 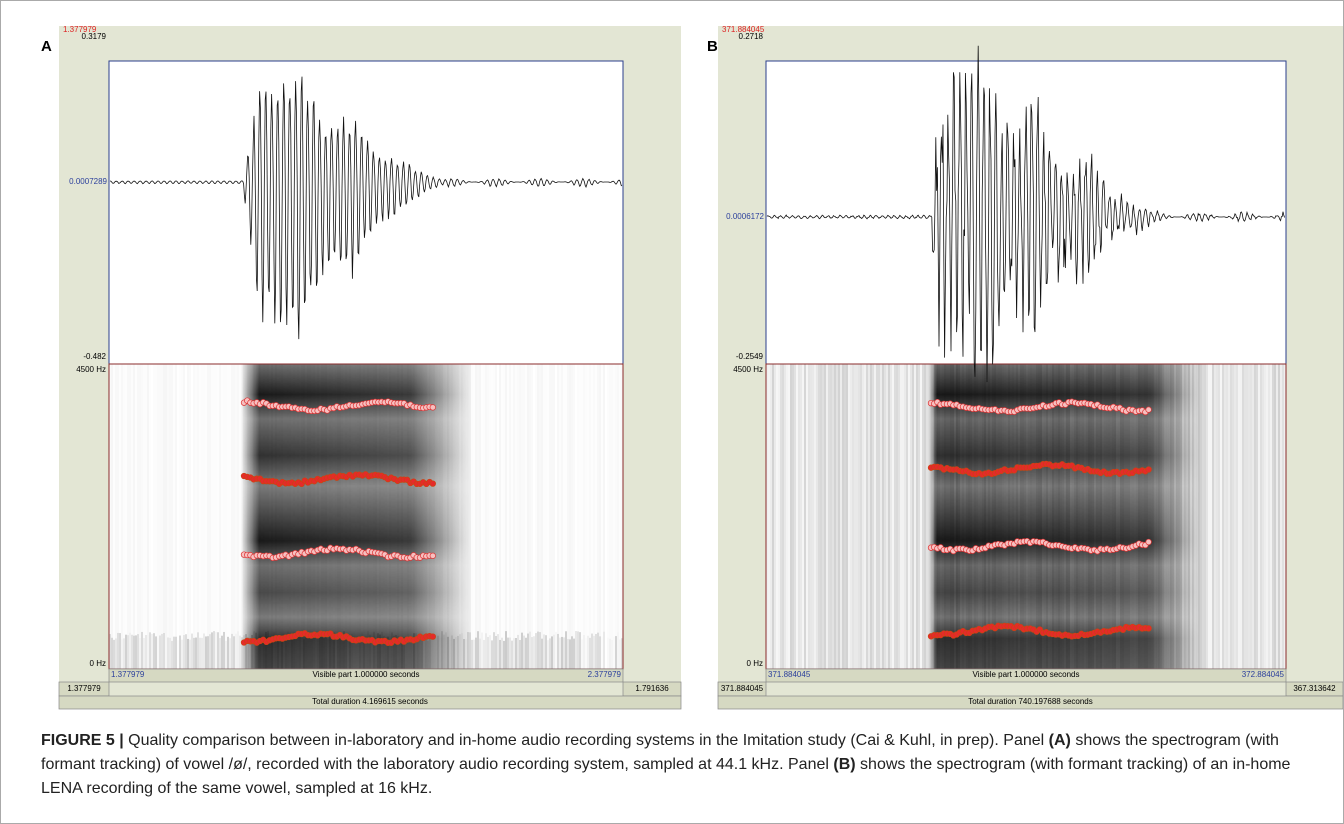 I want to click on panel-label: B, so click(x=712, y=46).